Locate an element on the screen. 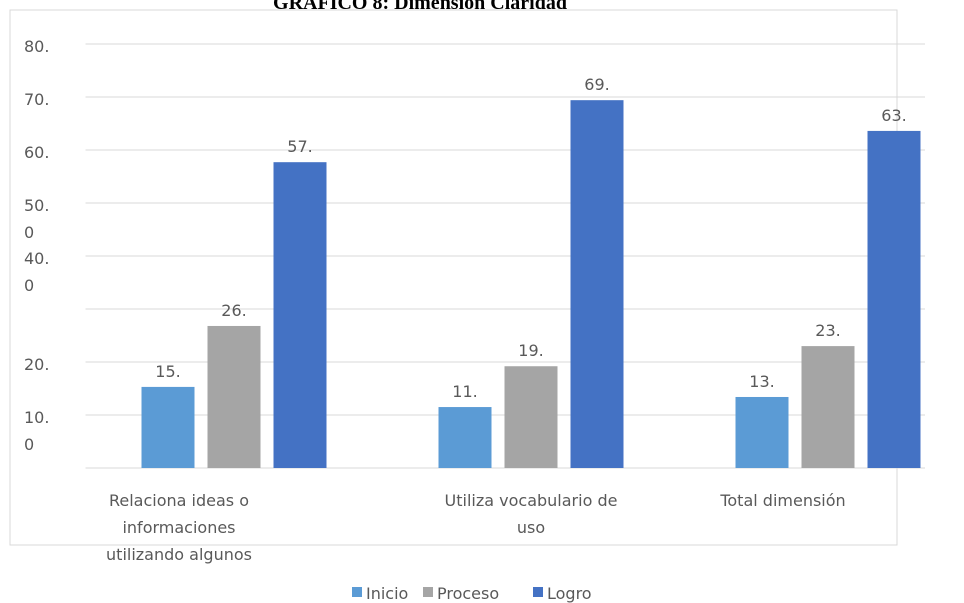 This screenshot has width=964, height=603. y-tick-label: 40. 0 is located at coordinates (36, 272).